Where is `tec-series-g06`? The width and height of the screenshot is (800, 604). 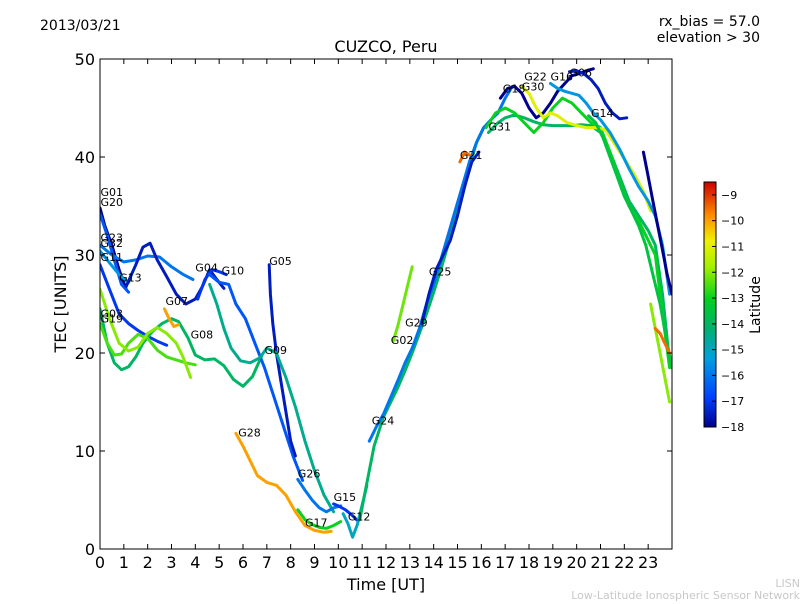 tec-series-g06 is located at coordinates (598, 95).